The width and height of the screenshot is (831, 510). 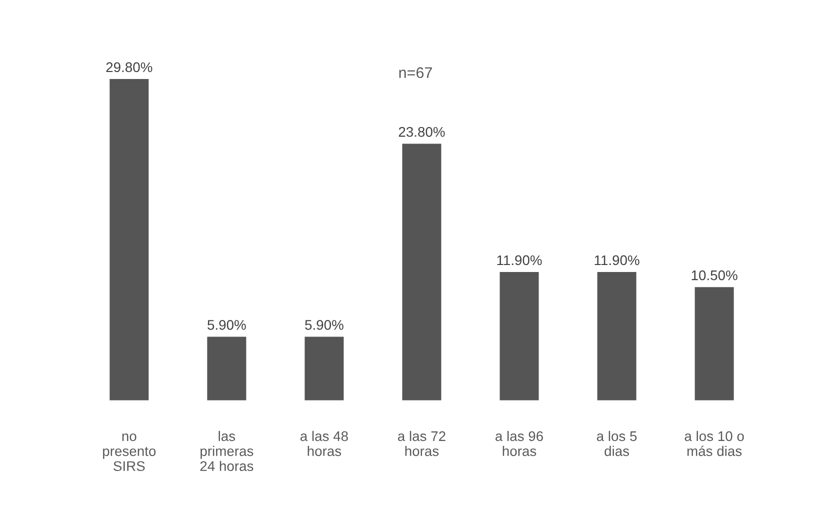 What do you see at coordinates (715, 275) in the screenshot?
I see `data-label: 10.50%` at bounding box center [715, 275].